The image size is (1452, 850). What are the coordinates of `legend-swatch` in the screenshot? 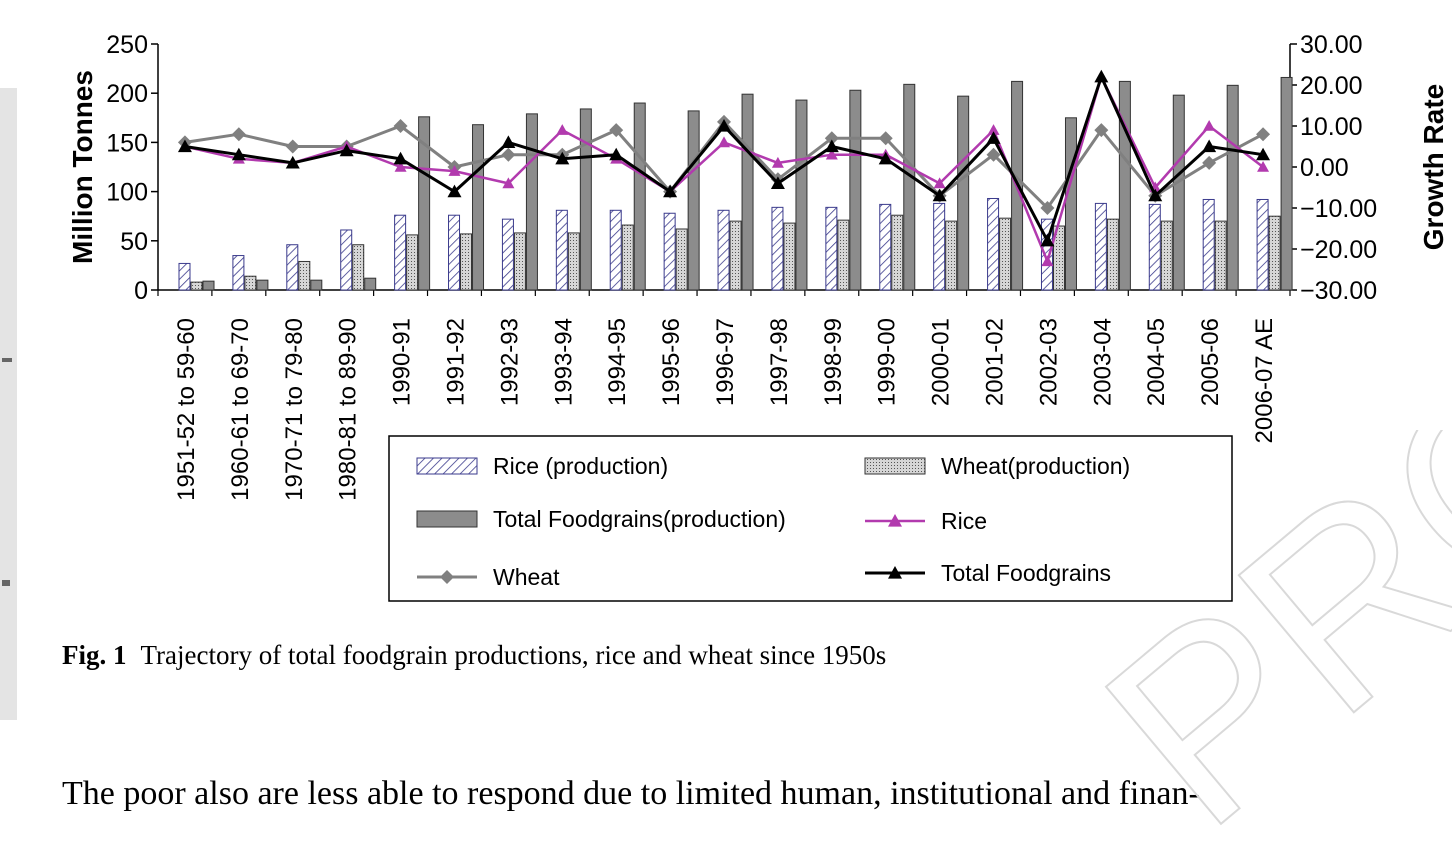 It's located at (447, 466).